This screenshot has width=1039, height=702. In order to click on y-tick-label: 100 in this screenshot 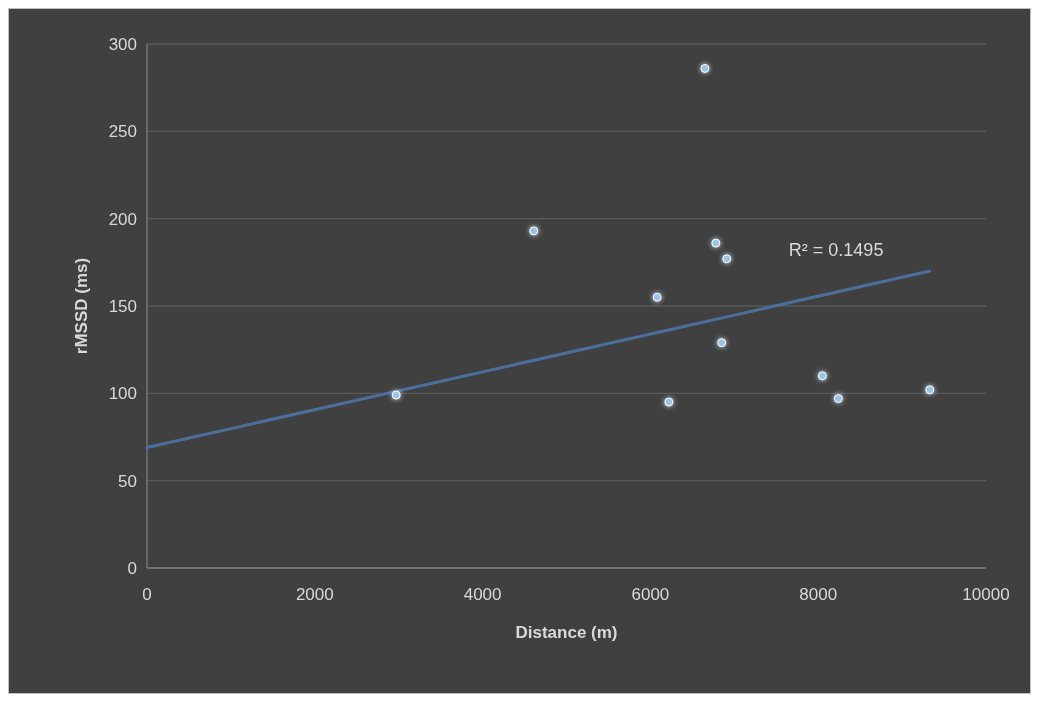, I will do `click(122, 394)`.